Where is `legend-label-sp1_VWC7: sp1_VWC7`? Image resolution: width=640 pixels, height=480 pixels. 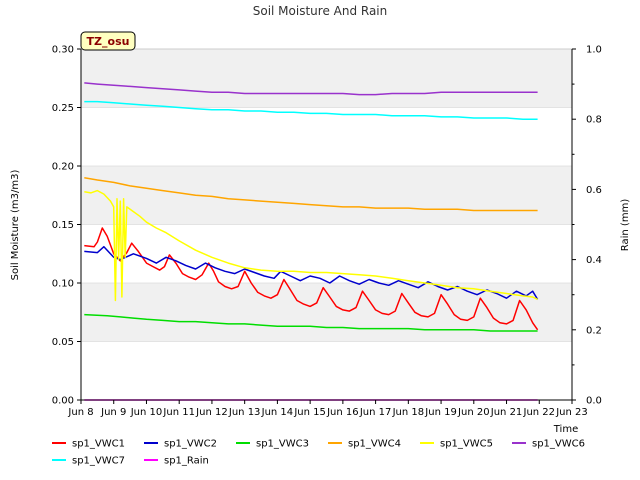
legend-label-sp1_VWC7: sp1_VWC7 is located at coordinates (98, 461).